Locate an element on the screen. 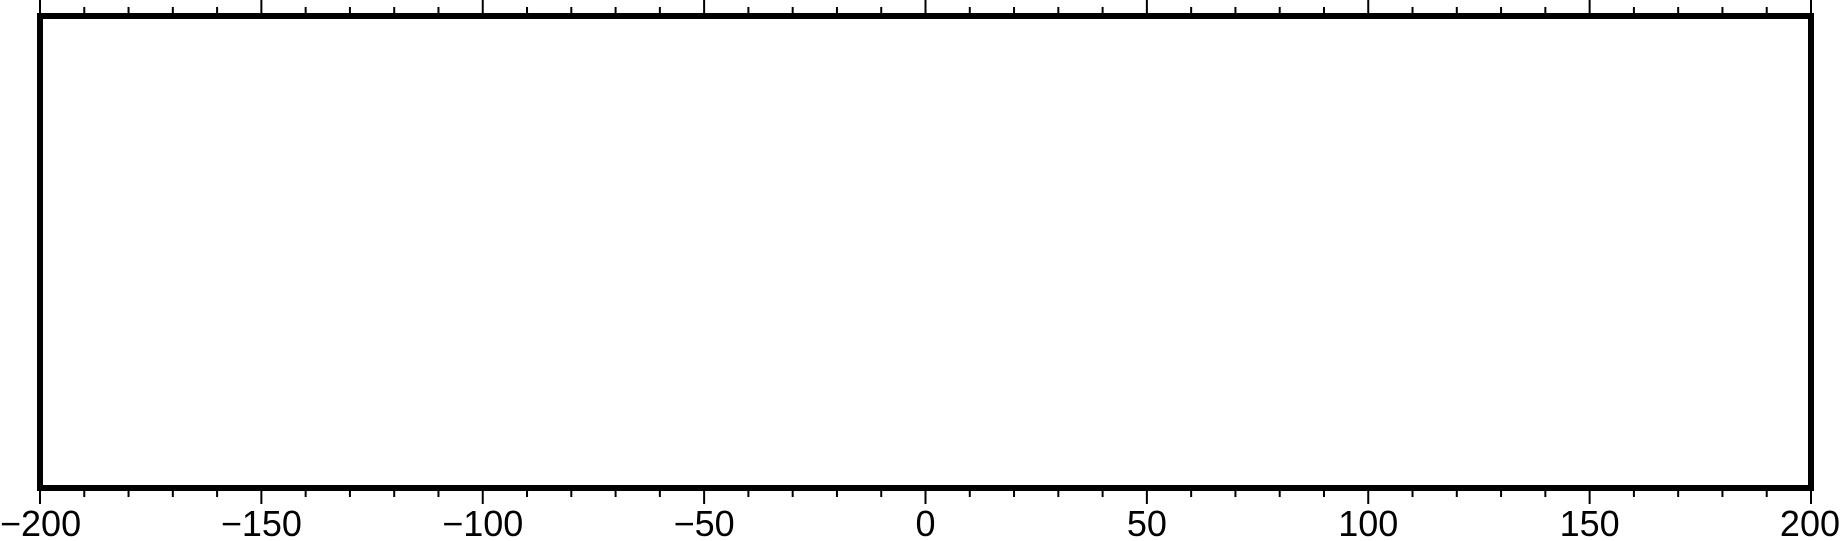 The height and width of the screenshot is (541, 1840). x-tick-label: 50 is located at coordinates (1147, 522).